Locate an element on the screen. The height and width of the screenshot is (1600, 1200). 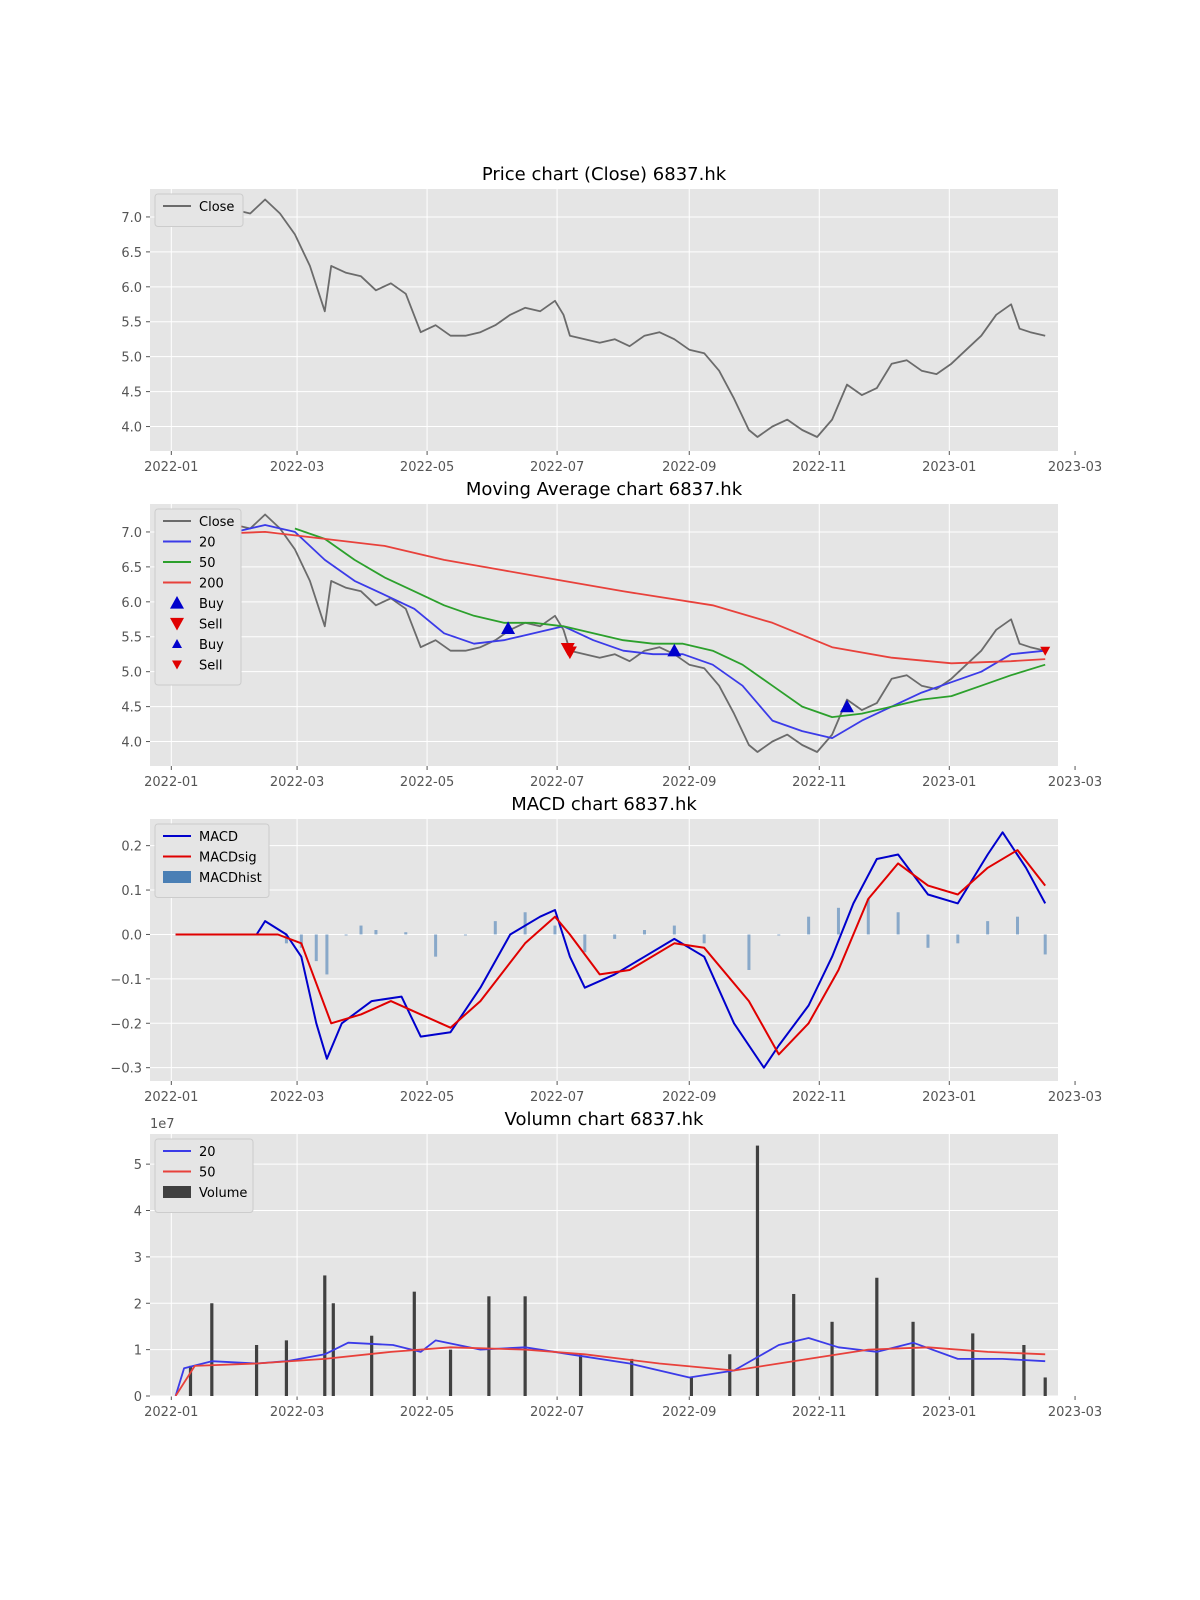
y-scale-note: 1e7 is located at coordinates (162, 1124).